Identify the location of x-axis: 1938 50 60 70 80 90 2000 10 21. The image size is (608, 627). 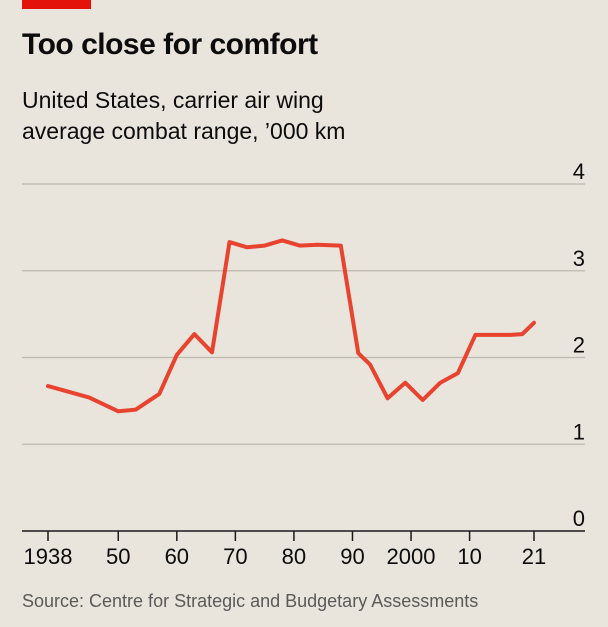
(303, 549).